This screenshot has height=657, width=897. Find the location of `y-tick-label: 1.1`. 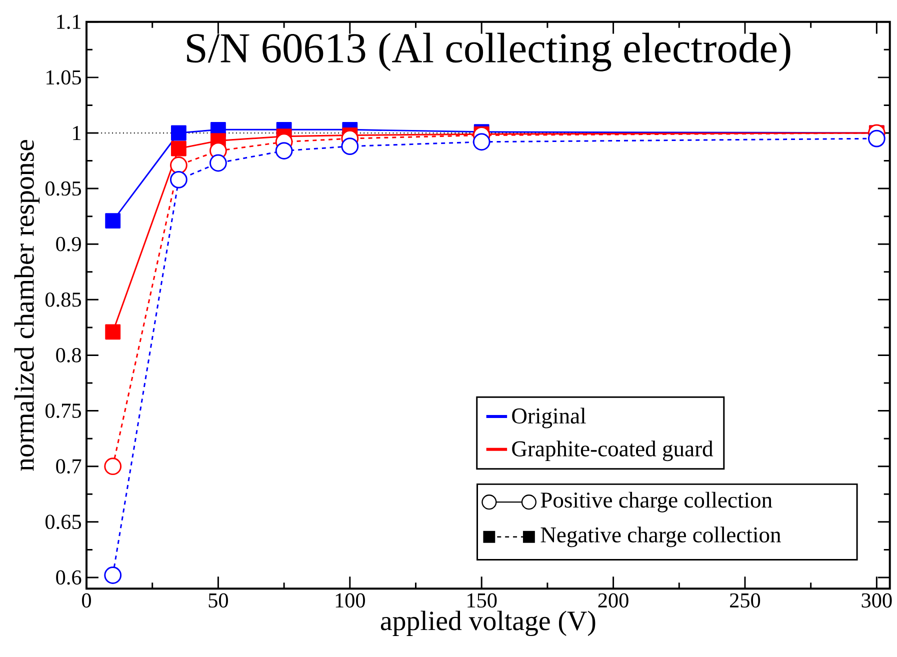

y-tick-label: 1.1 is located at coordinates (69, 21).